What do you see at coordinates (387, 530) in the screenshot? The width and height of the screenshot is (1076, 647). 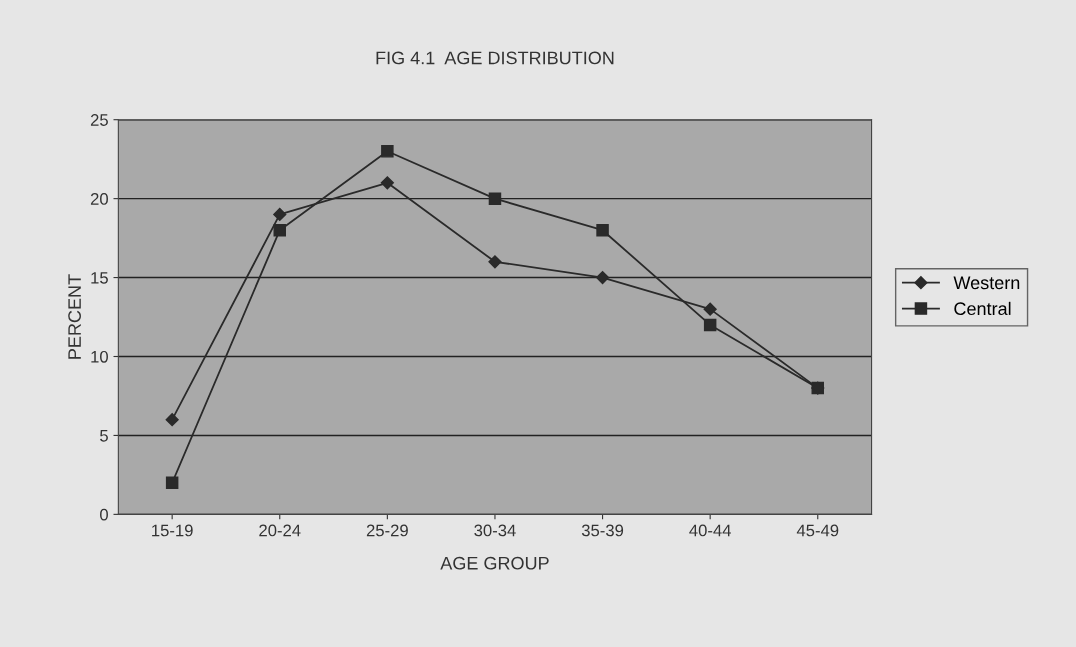 I see `x-tick-label: 25-29` at bounding box center [387, 530].